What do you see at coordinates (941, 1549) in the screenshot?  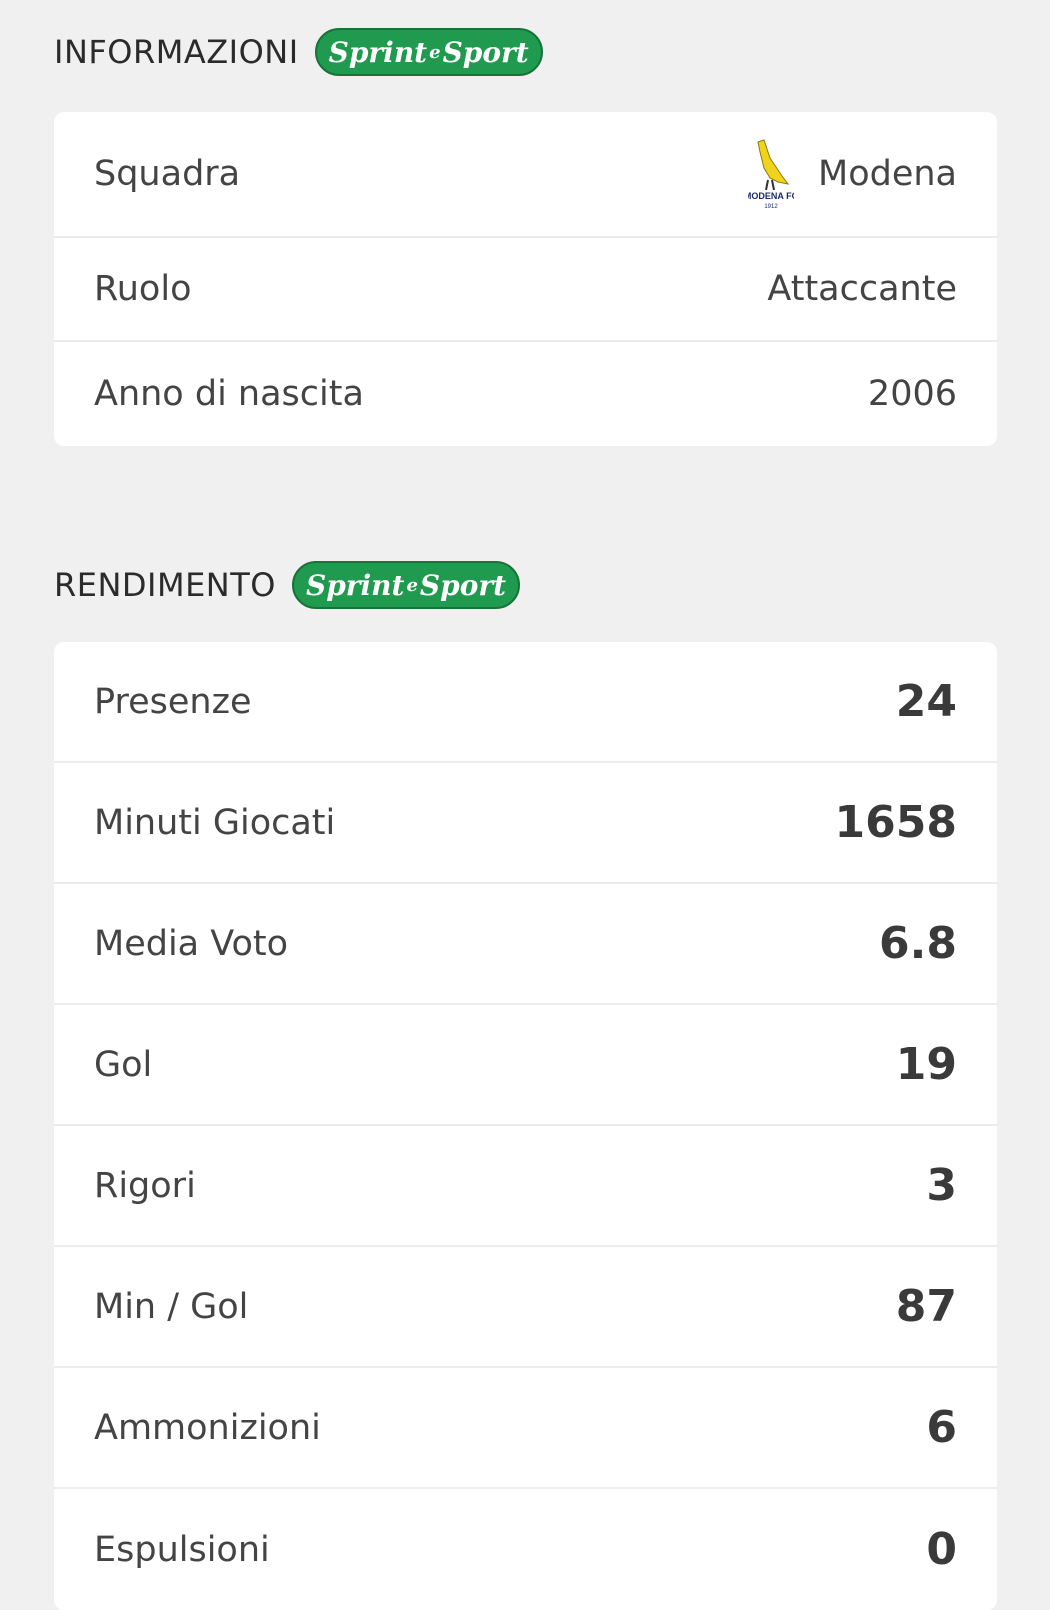 I see `stat-value: 0` at bounding box center [941, 1549].